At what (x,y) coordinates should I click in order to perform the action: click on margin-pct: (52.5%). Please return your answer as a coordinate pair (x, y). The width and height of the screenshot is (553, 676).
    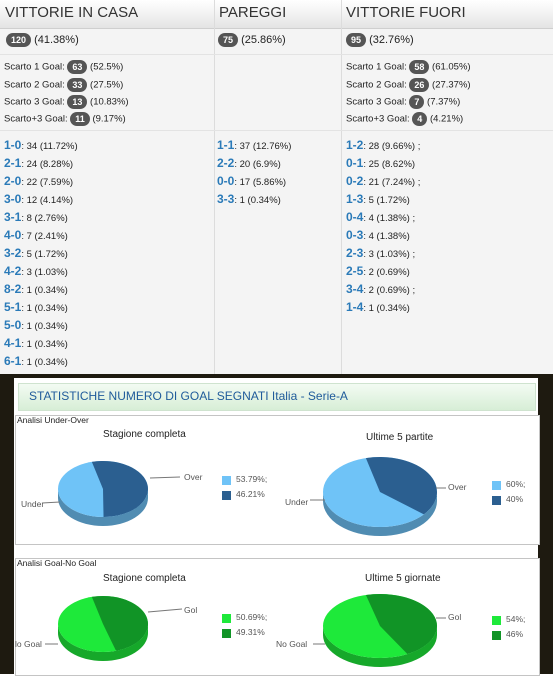
    Looking at the image, I should click on (107, 67).